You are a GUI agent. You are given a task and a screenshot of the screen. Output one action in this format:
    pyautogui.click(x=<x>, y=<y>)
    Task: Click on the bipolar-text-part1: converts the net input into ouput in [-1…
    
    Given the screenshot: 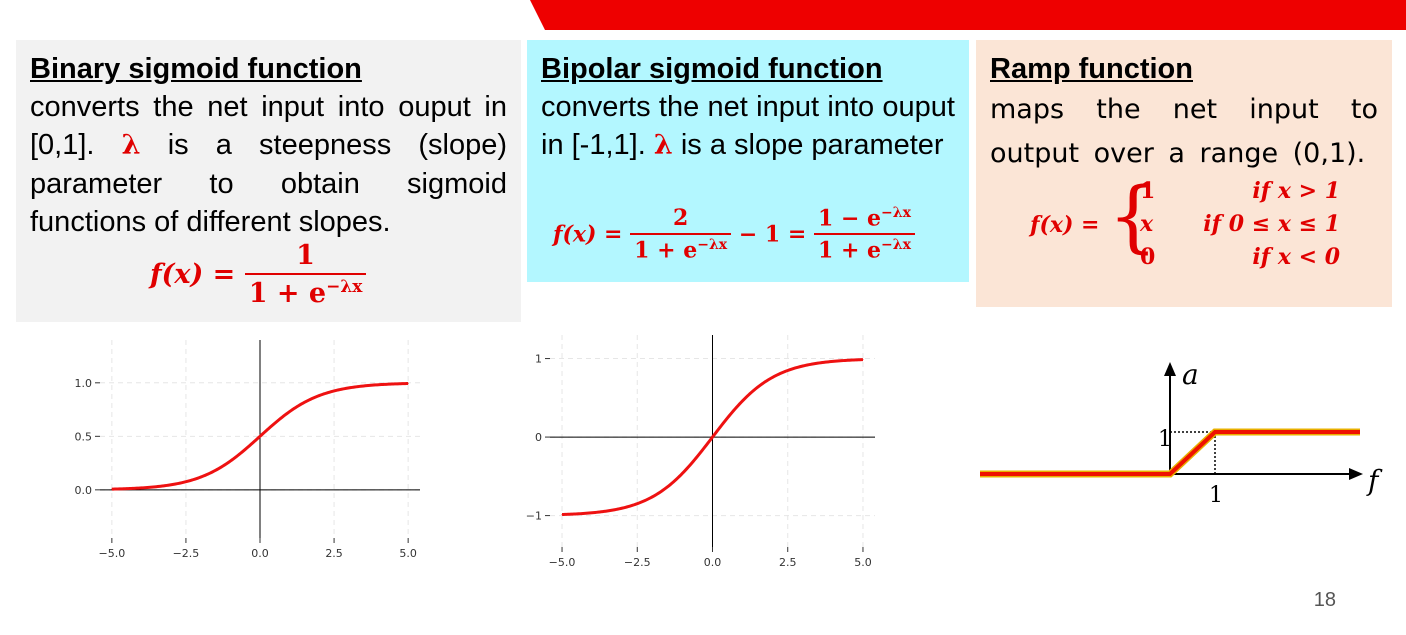 What is the action you would take?
    pyautogui.click(x=748, y=126)
    